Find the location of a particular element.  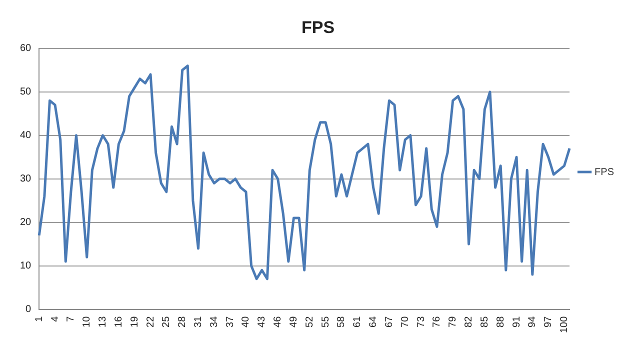

x-tick-label: 46 is located at coordinates (278, 322).